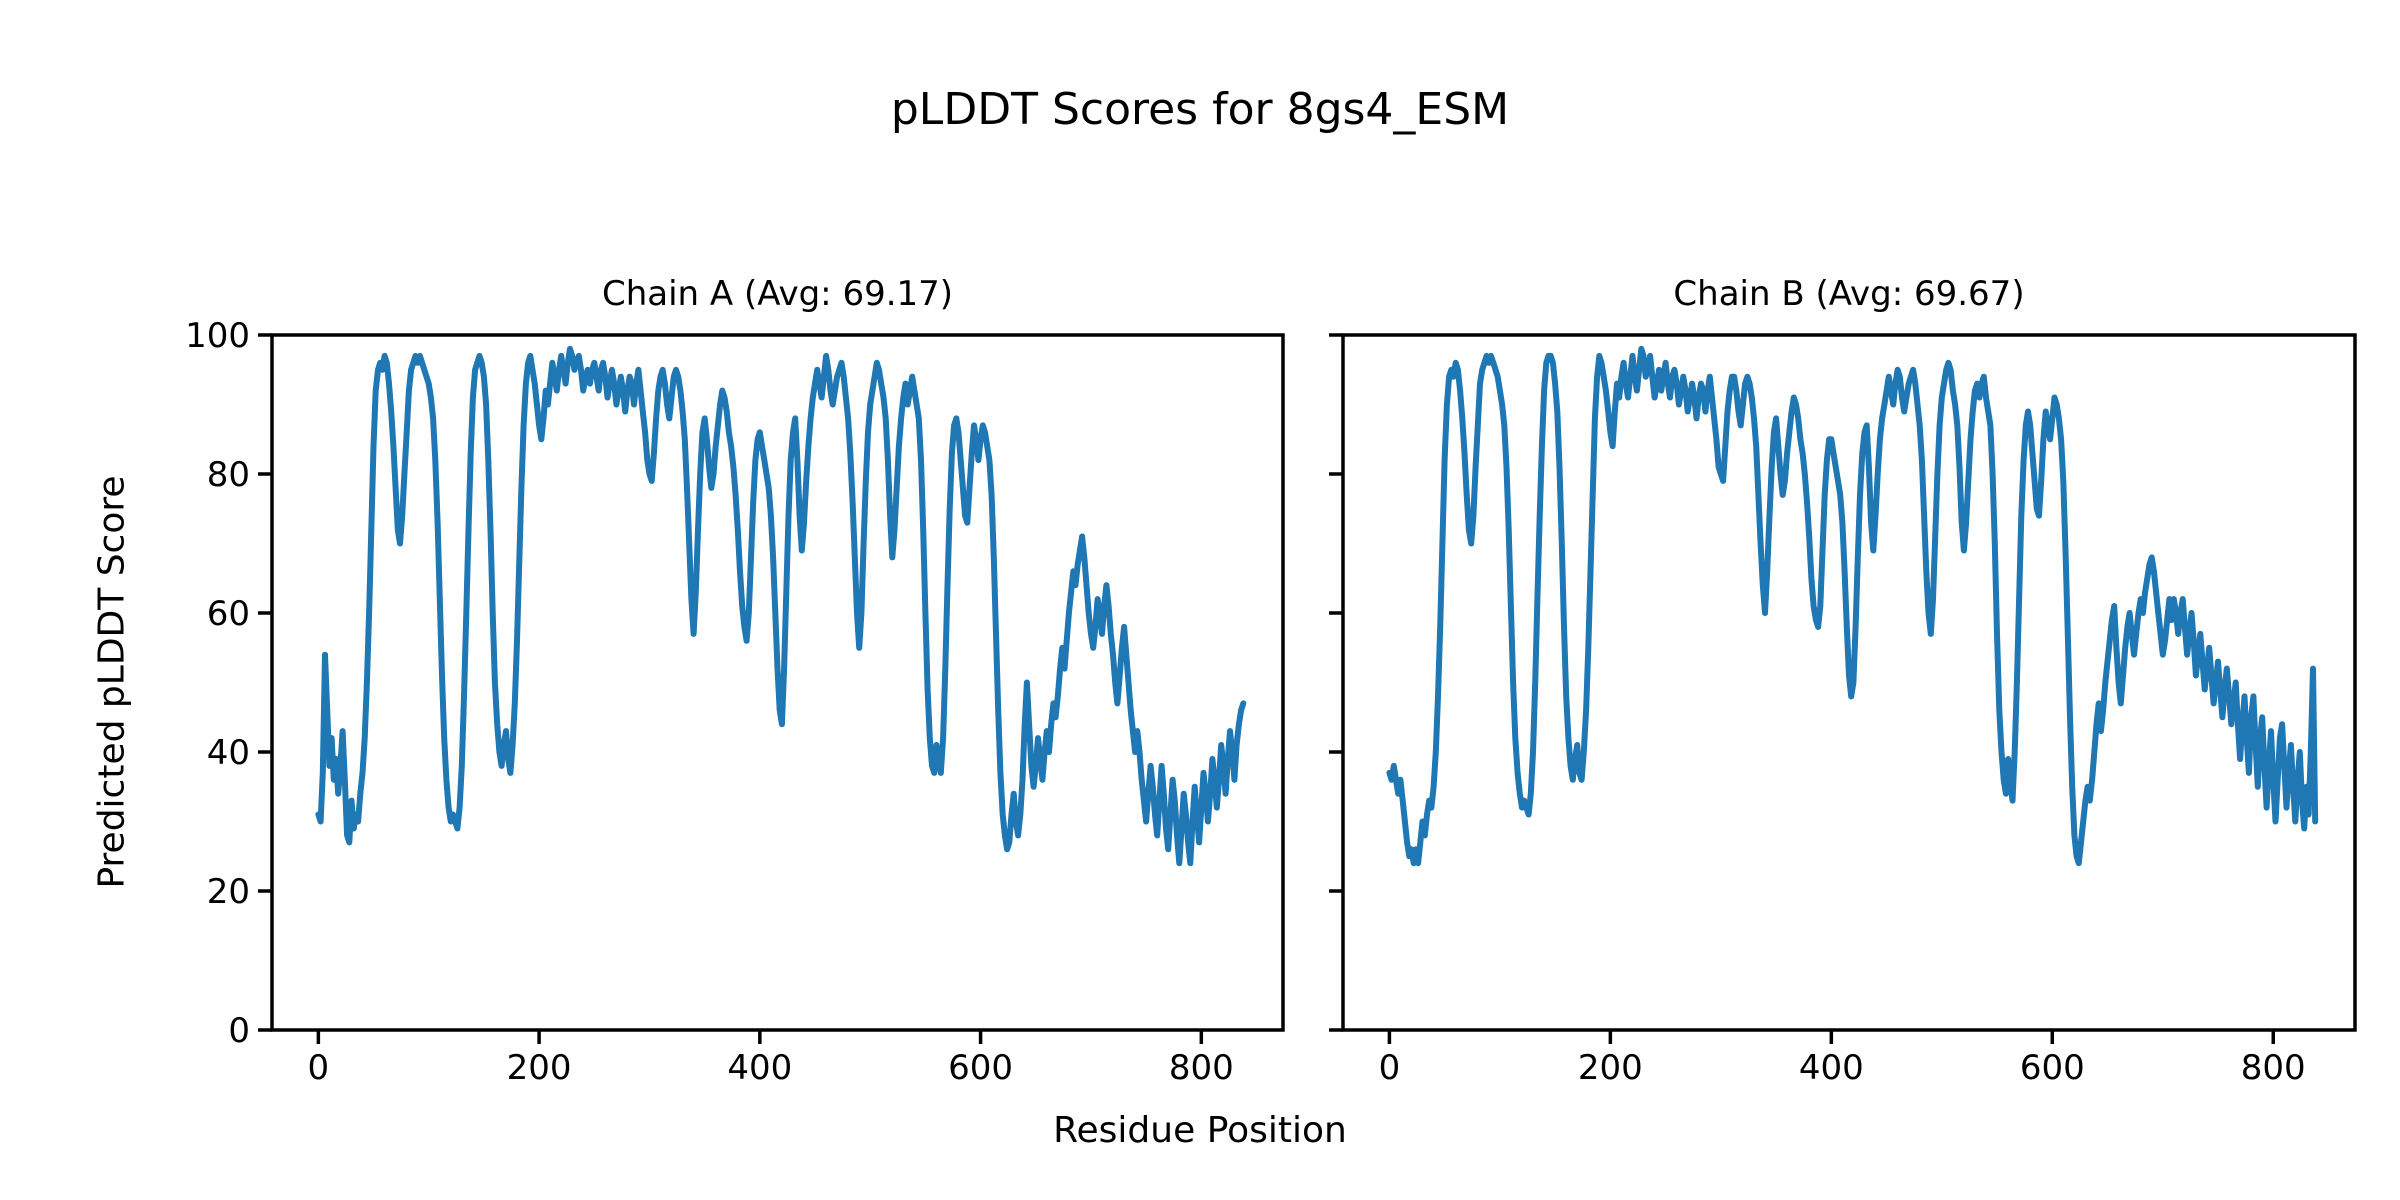 The height and width of the screenshot is (1200, 2400). Describe the element at coordinates (1200, 109) in the screenshot. I see `figure-title: pLDDT Scores for 8gs4_ESM` at that location.